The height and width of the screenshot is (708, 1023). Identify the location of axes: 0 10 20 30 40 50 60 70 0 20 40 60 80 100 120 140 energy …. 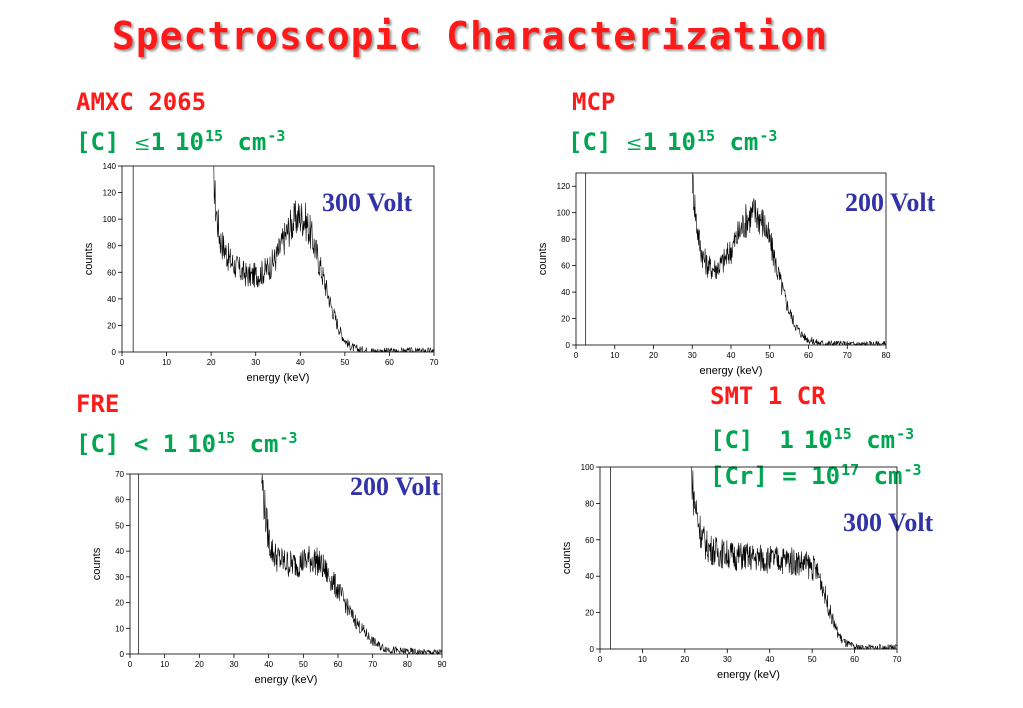
(261, 273).